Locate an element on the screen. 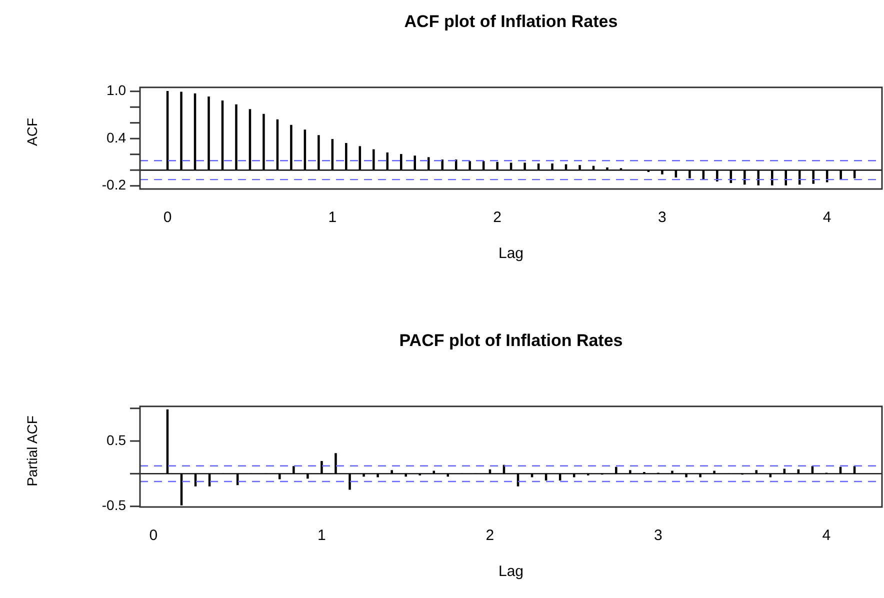 Image resolution: width=884 pixels, height=598 pixels. chart-title: ACF plot of Inflation Rates is located at coordinates (511, 22).